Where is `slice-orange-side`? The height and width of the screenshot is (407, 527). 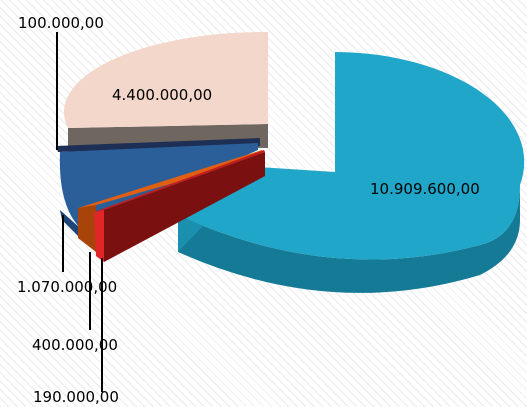 slice-orange-side is located at coordinates (87, 228).